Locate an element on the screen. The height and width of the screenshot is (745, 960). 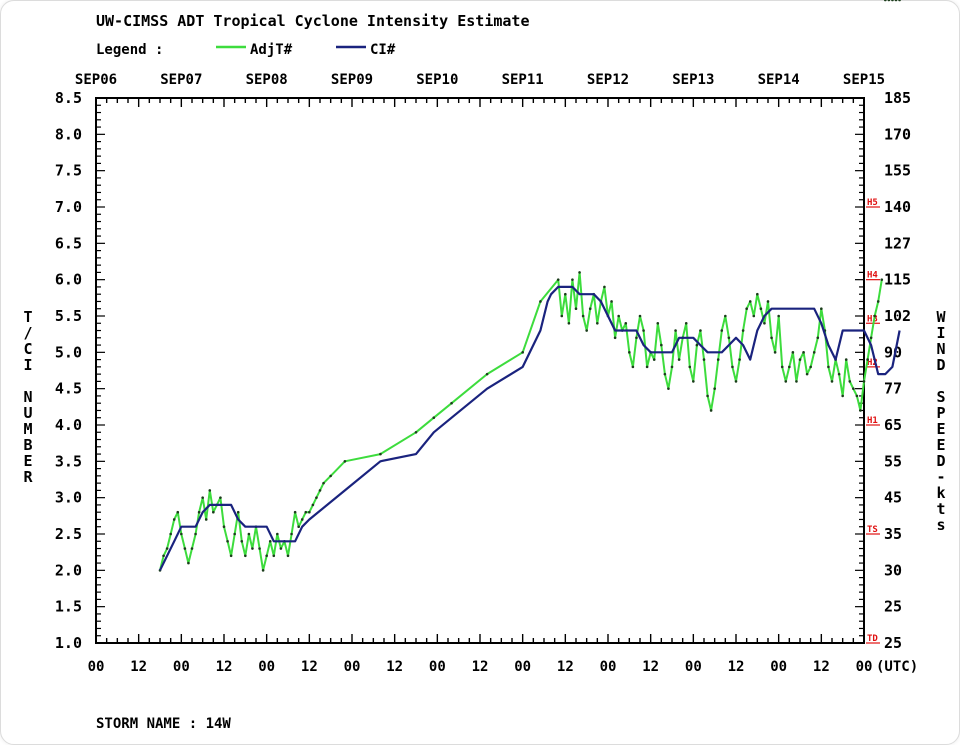
storm-name: STORM NAME : 14W is located at coordinates (163, 724).